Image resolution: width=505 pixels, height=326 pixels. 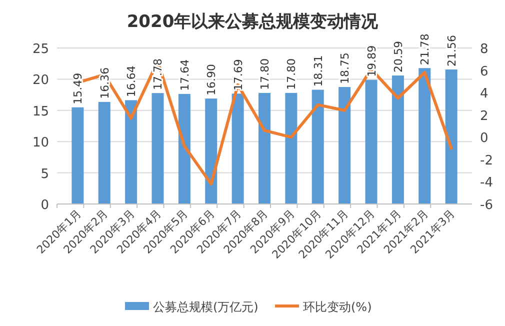 What do you see at coordinates (484, 49) in the screenshot?
I see `y2-tick-label: 8` at bounding box center [484, 49].